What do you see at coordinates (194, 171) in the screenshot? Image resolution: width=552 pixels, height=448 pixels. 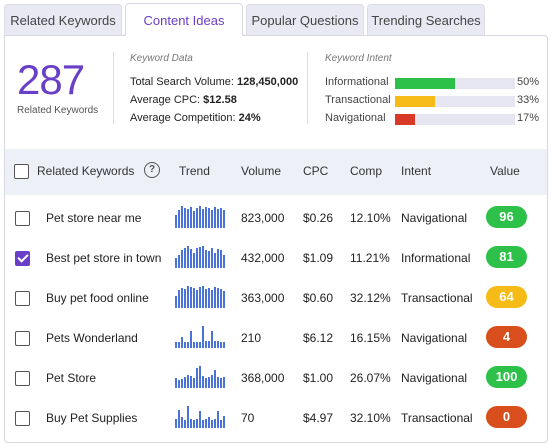 I see `header-trend: Trend` at bounding box center [194, 171].